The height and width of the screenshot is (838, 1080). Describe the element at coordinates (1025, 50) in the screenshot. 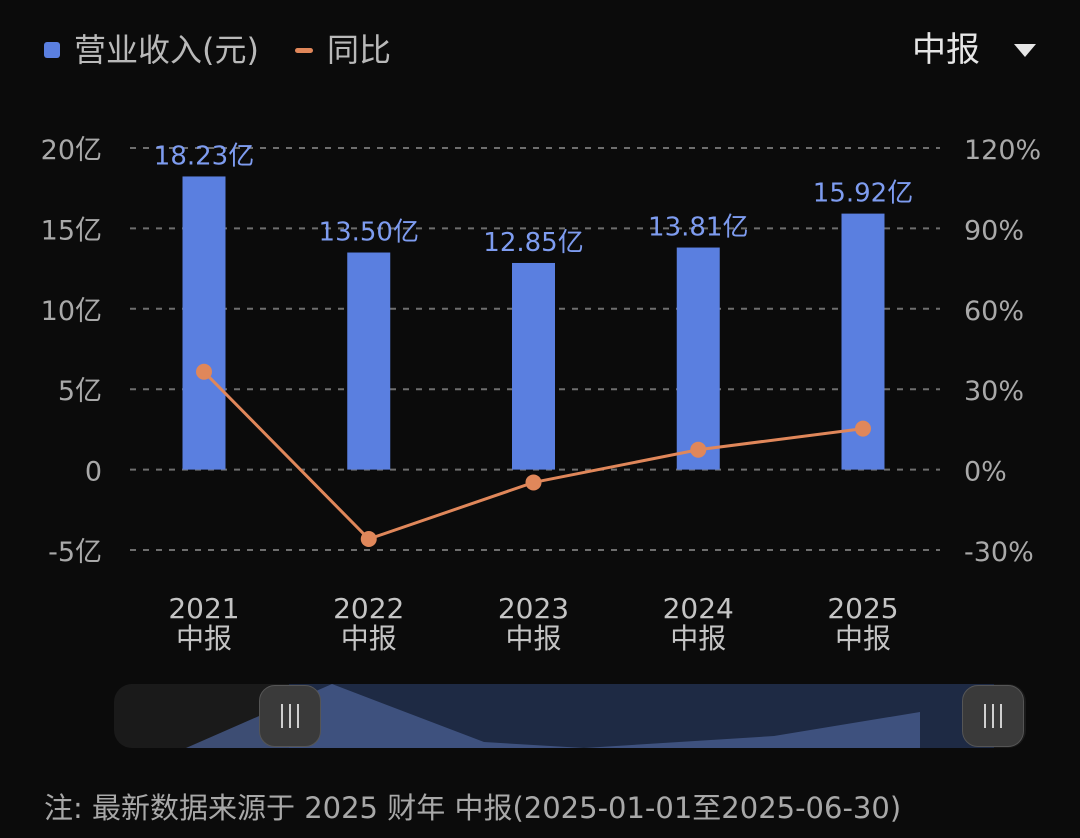

I see `caret-down-icon` at that location.